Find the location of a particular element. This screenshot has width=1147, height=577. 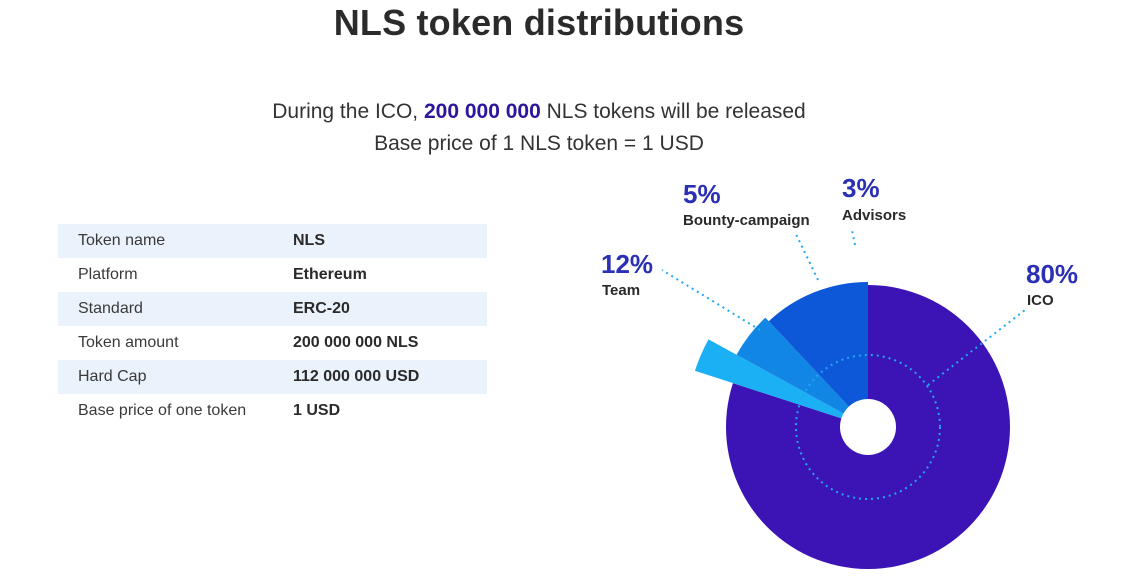

pie-center-hole is located at coordinates (868, 427).